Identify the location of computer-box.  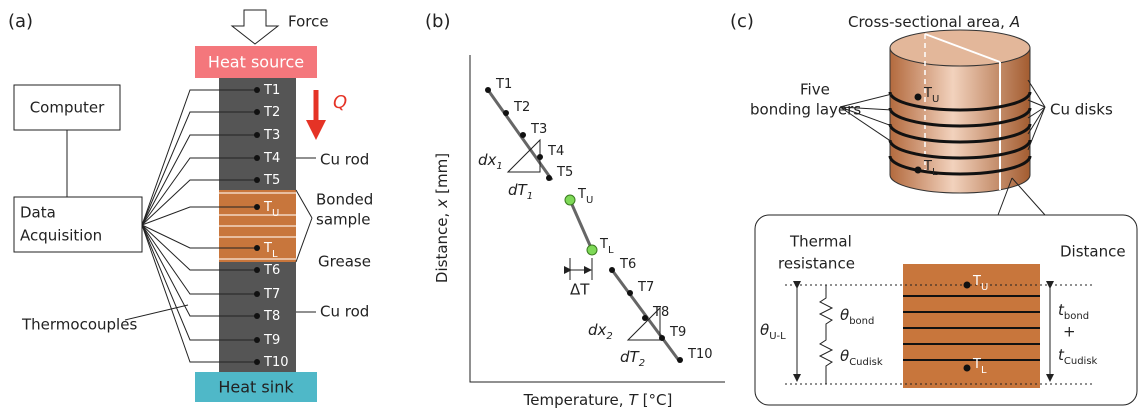
(67, 107).